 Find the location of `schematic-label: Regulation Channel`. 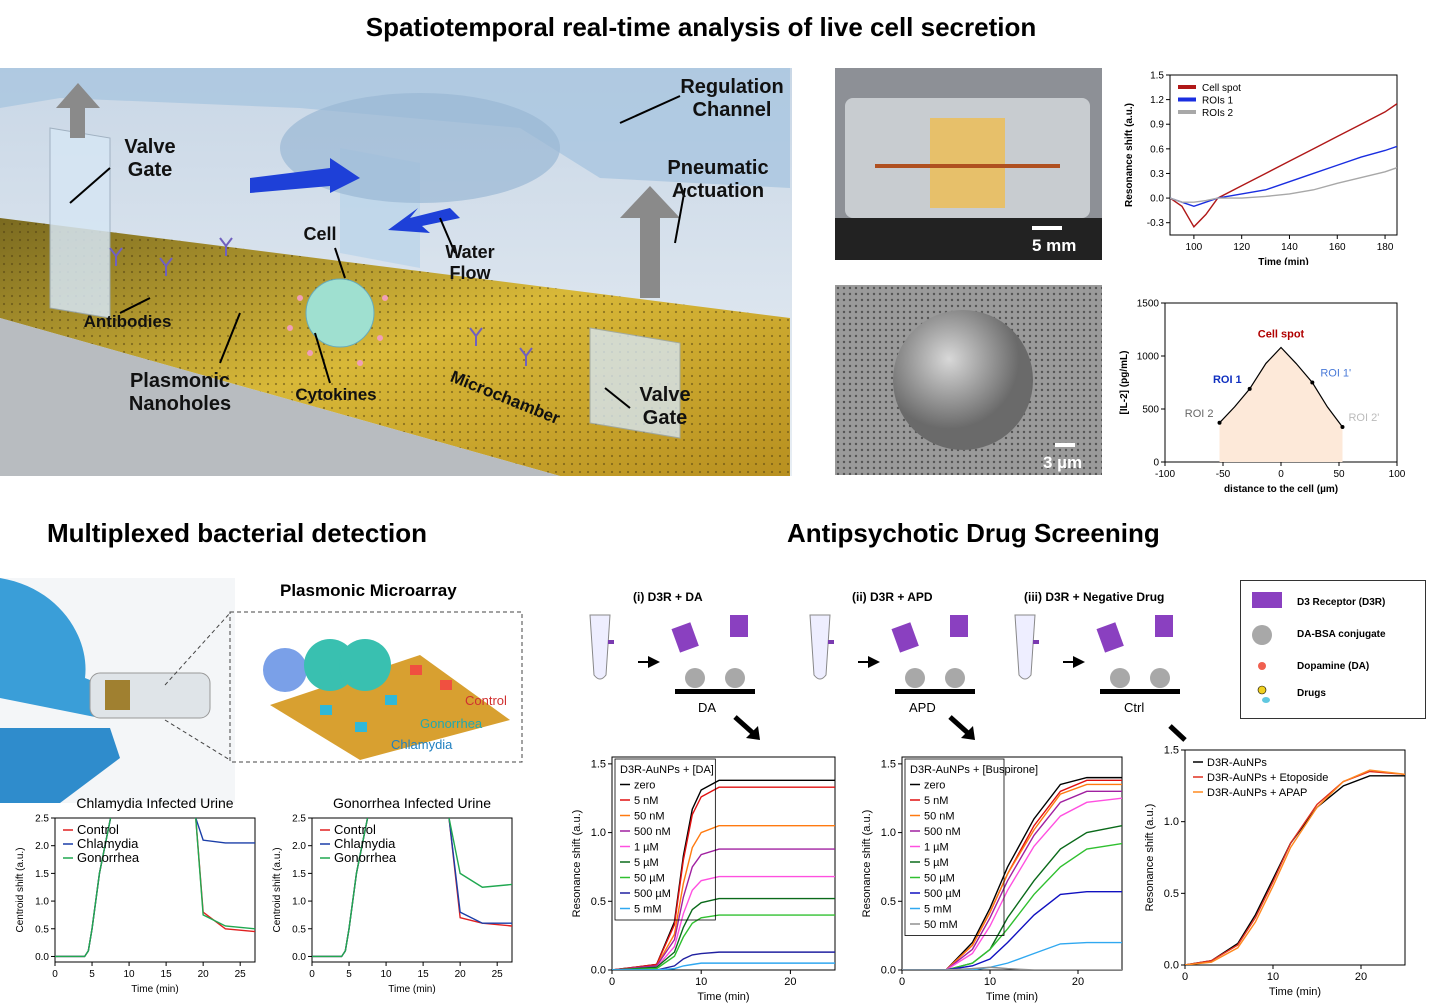

schematic-label: Regulation Channel is located at coordinates (732, 98).